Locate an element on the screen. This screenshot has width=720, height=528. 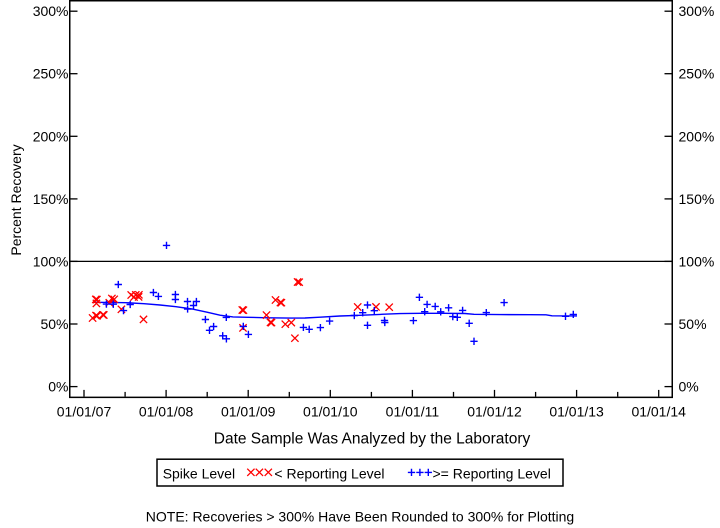
svg-text: 01/01/09 is located at coordinates (248, 411).